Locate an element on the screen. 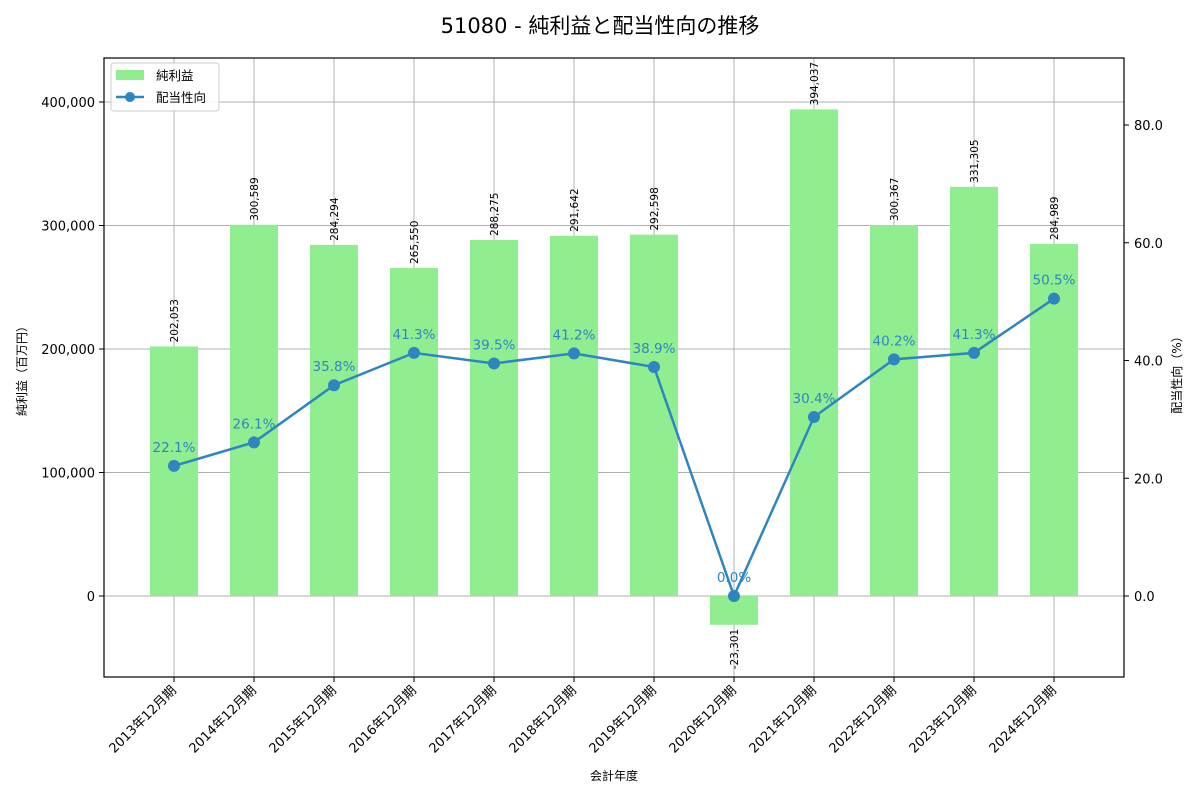  chart-title: 51080 - 純利益と配当性向の推移 is located at coordinates (600, 26).